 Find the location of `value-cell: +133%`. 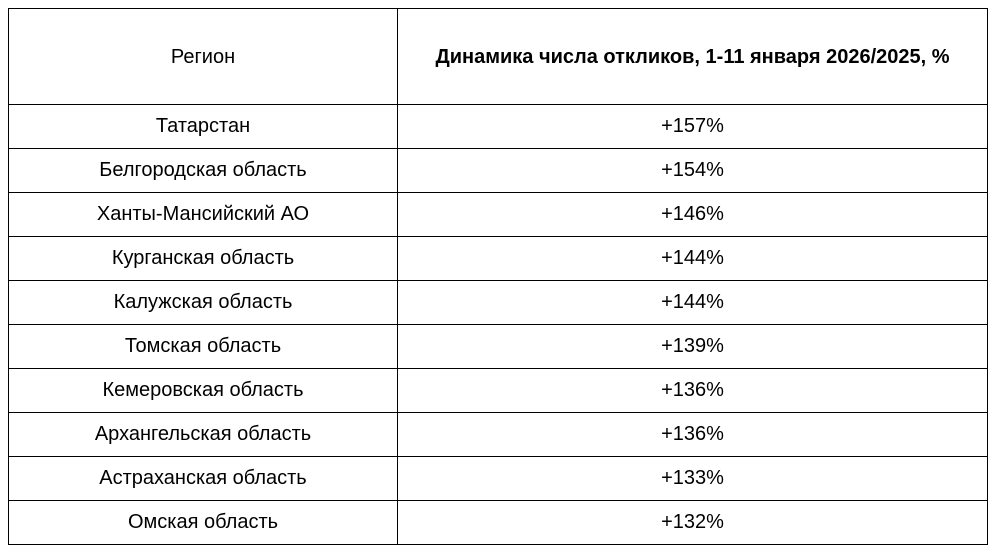

value-cell: +133% is located at coordinates (692, 478).